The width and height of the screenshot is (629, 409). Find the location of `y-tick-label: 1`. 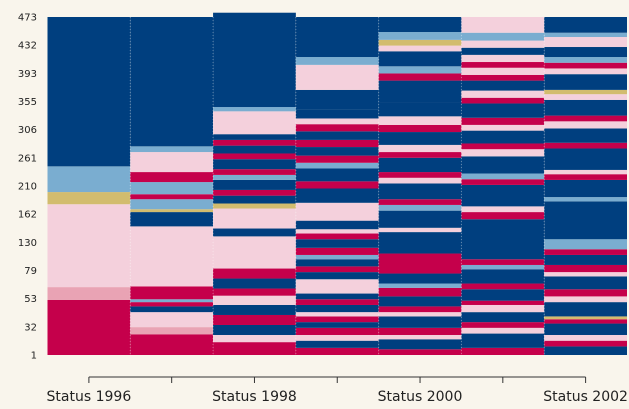

y-tick-label: 1 is located at coordinates (34, 356).